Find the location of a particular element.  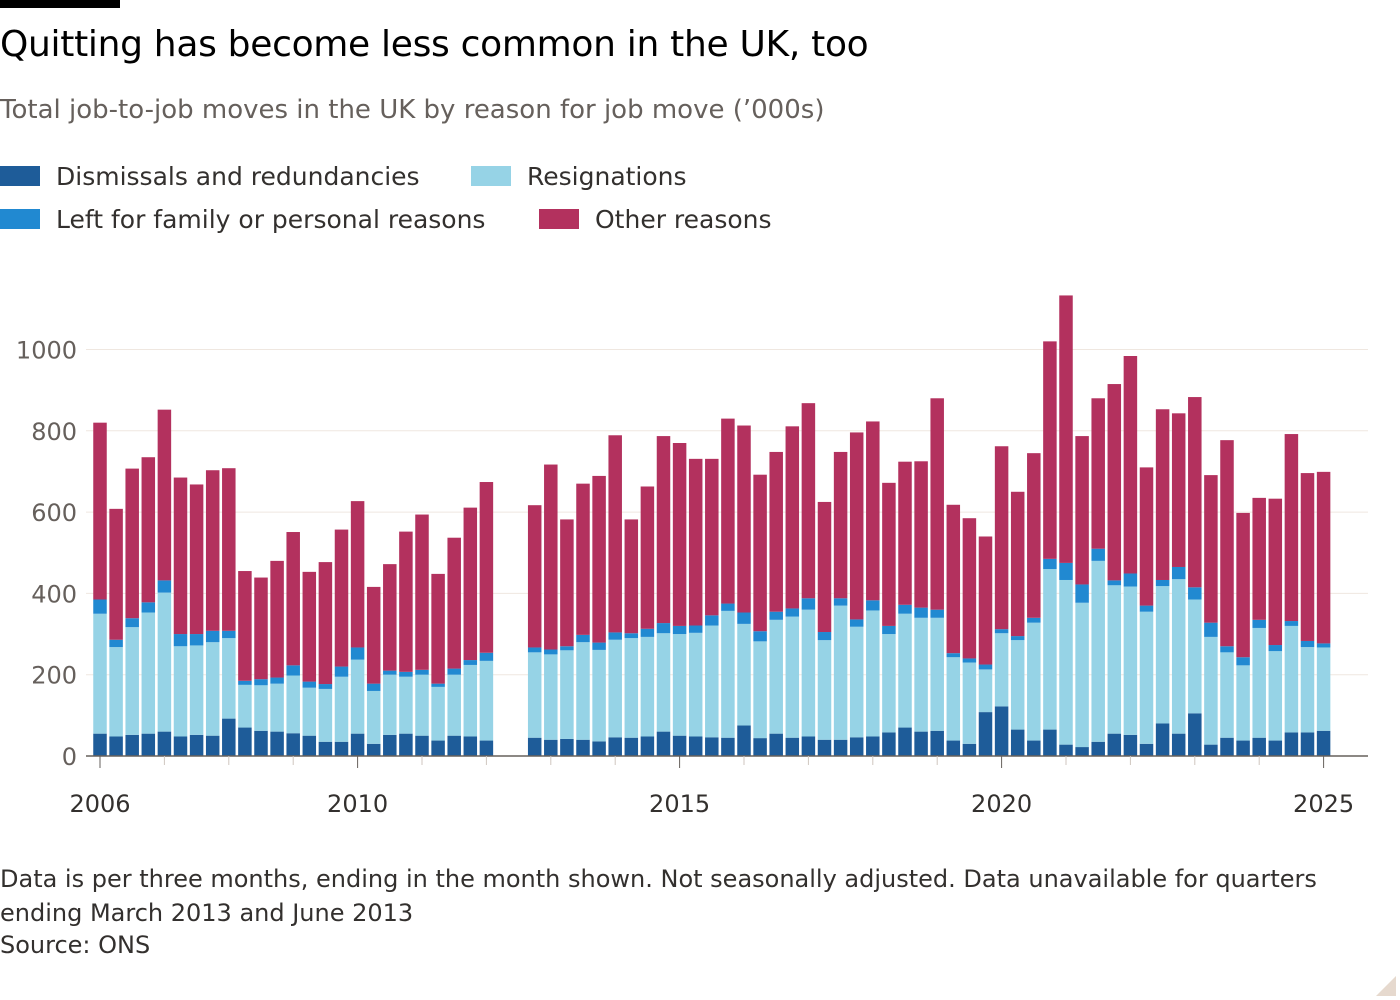

x-tick-label: 2020 is located at coordinates (1001, 804).